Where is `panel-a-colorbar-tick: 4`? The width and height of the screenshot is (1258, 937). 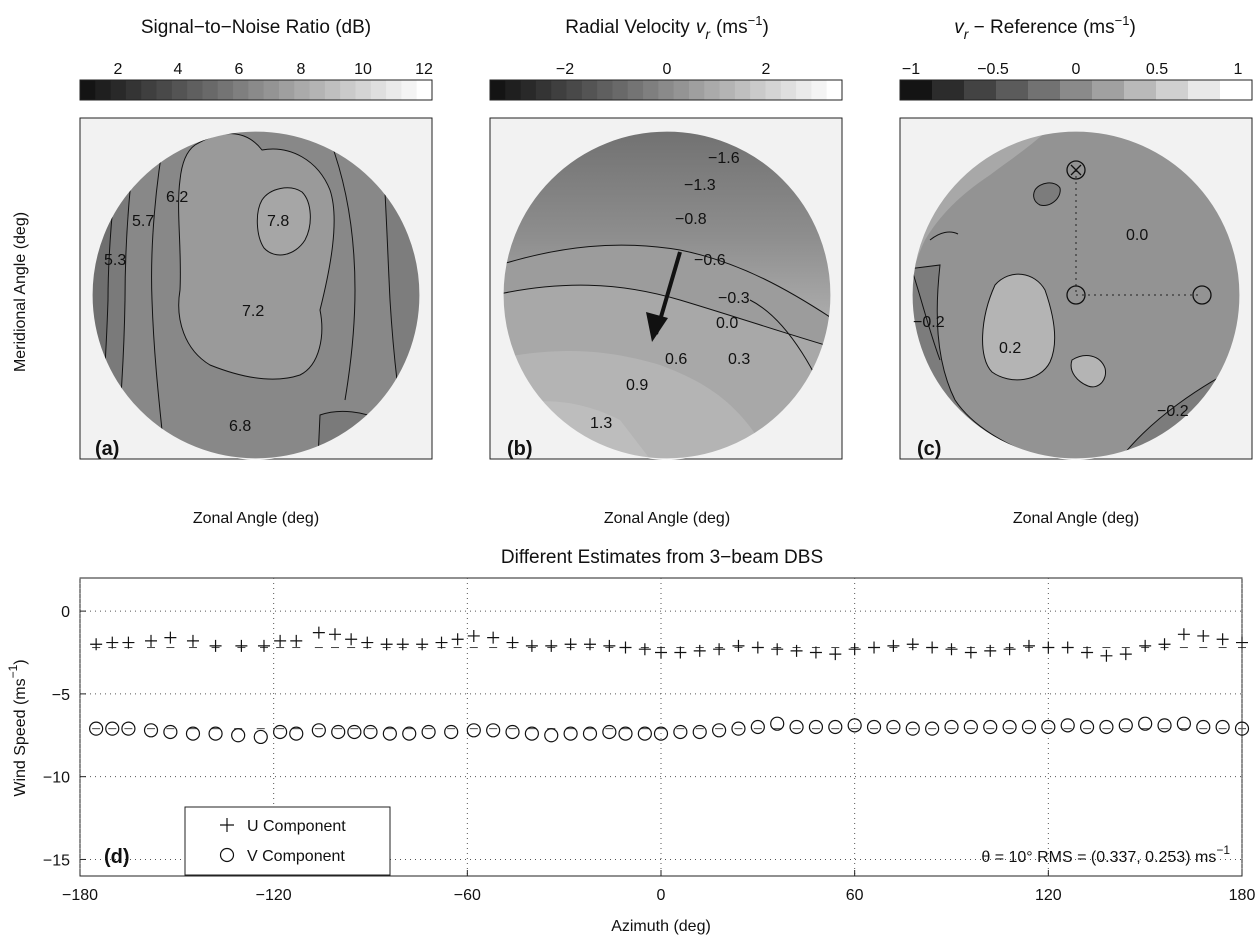 panel-a-colorbar-tick: 4 is located at coordinates (178, 69).